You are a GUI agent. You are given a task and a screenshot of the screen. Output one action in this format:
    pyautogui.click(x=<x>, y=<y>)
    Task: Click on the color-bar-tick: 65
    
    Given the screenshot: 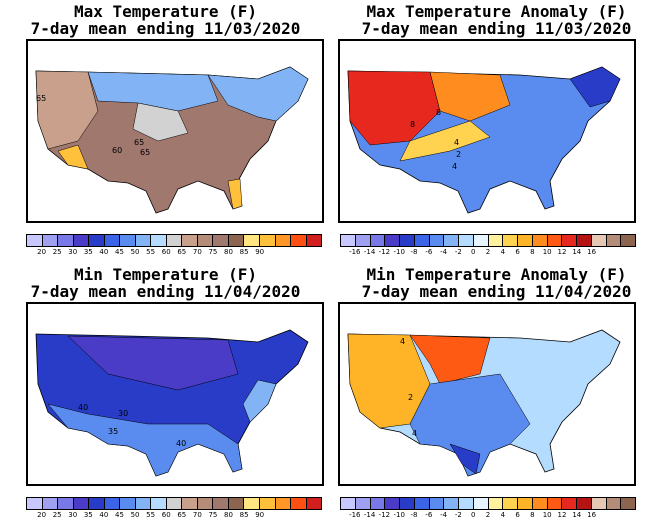 What is the action you would take?
    pyautogui.click(x=182, y=515)
    